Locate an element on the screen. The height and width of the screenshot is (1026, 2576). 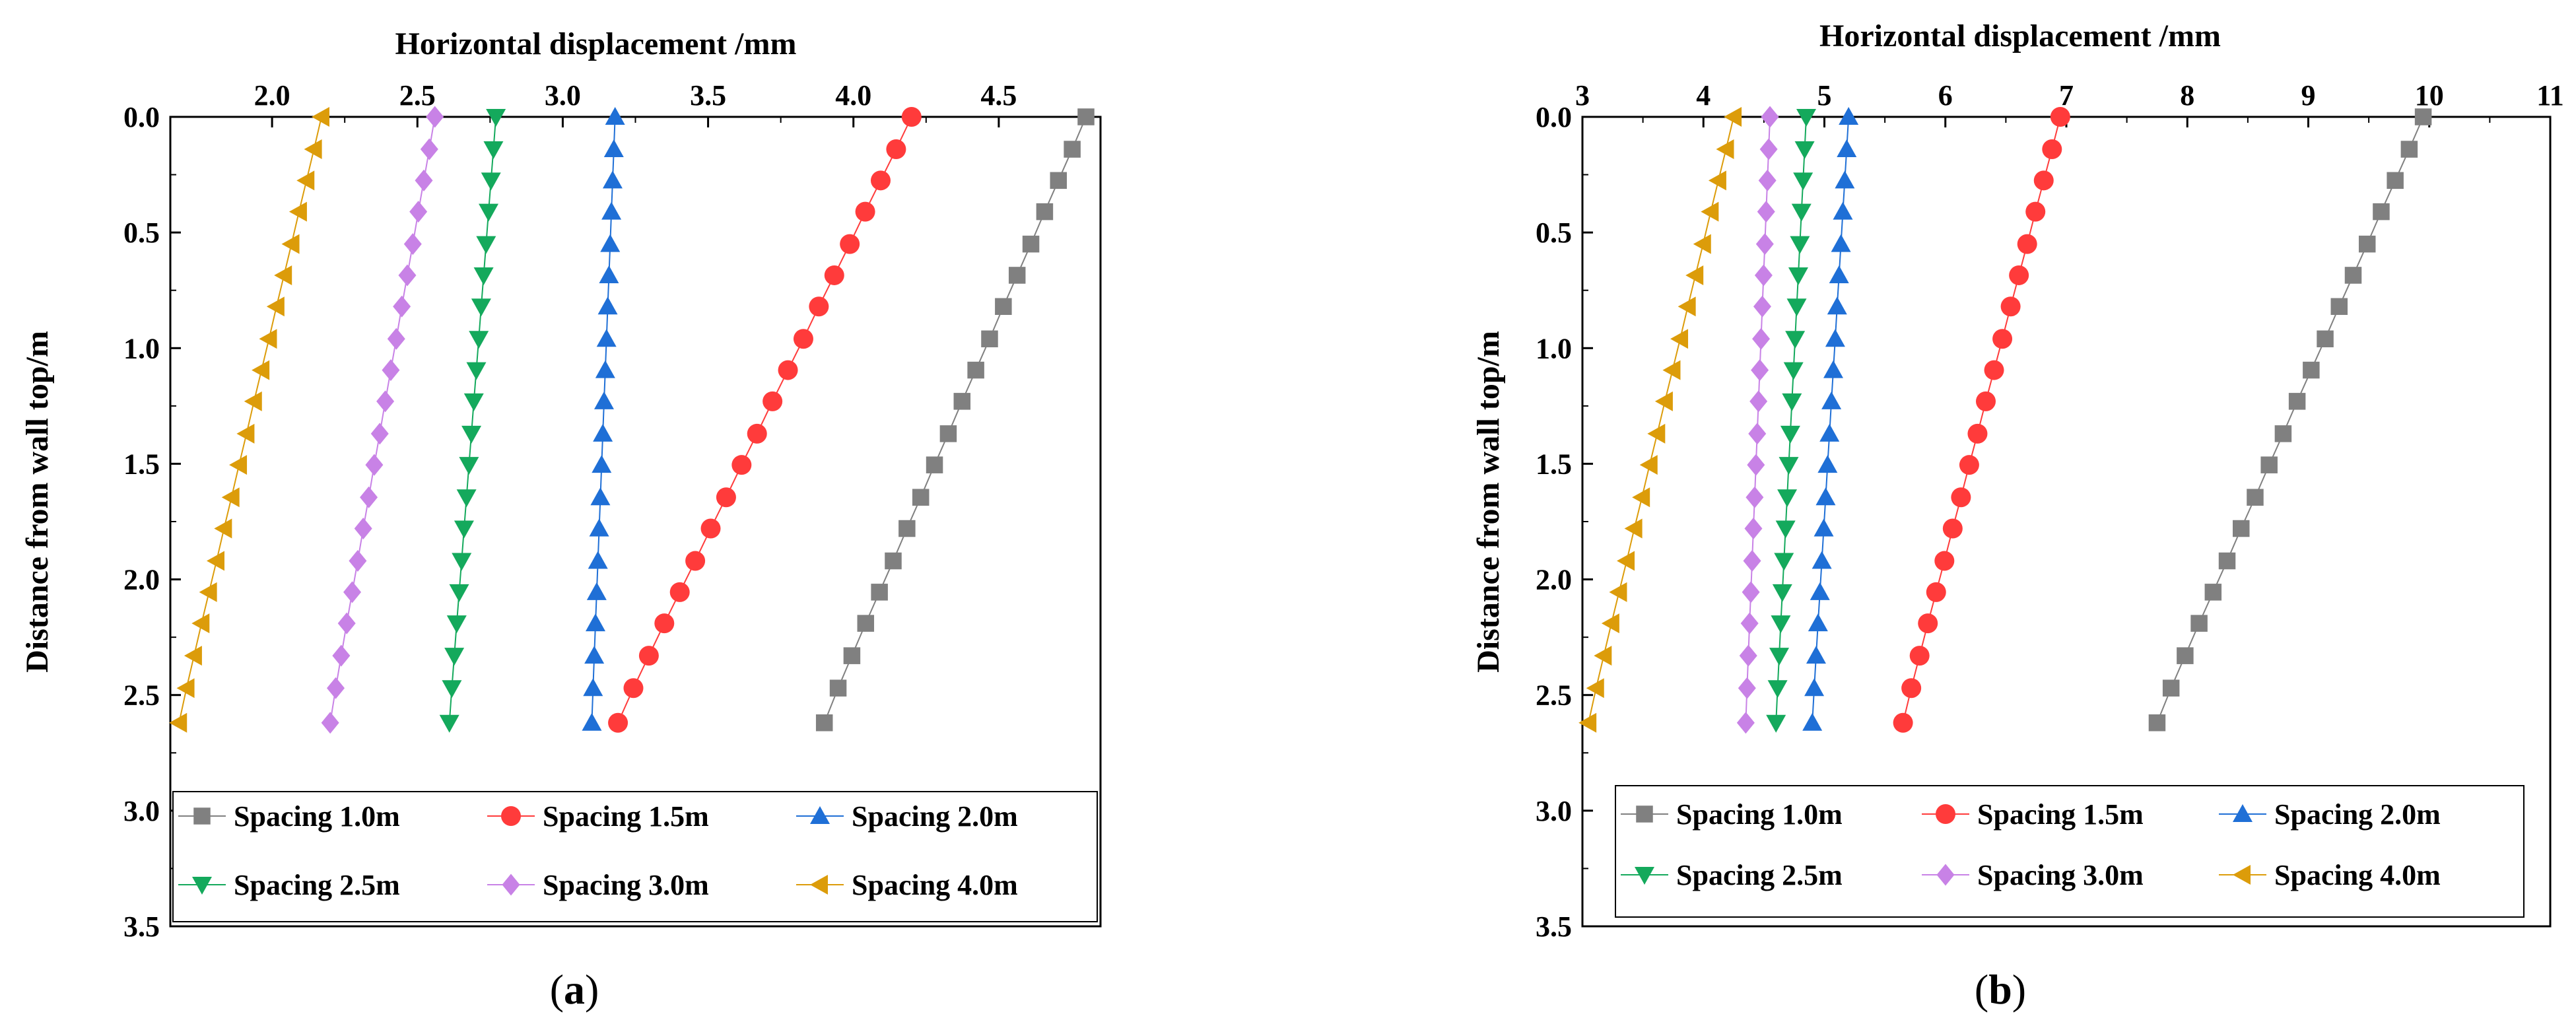
caption-letter: a is located at coordinates (574, 989).